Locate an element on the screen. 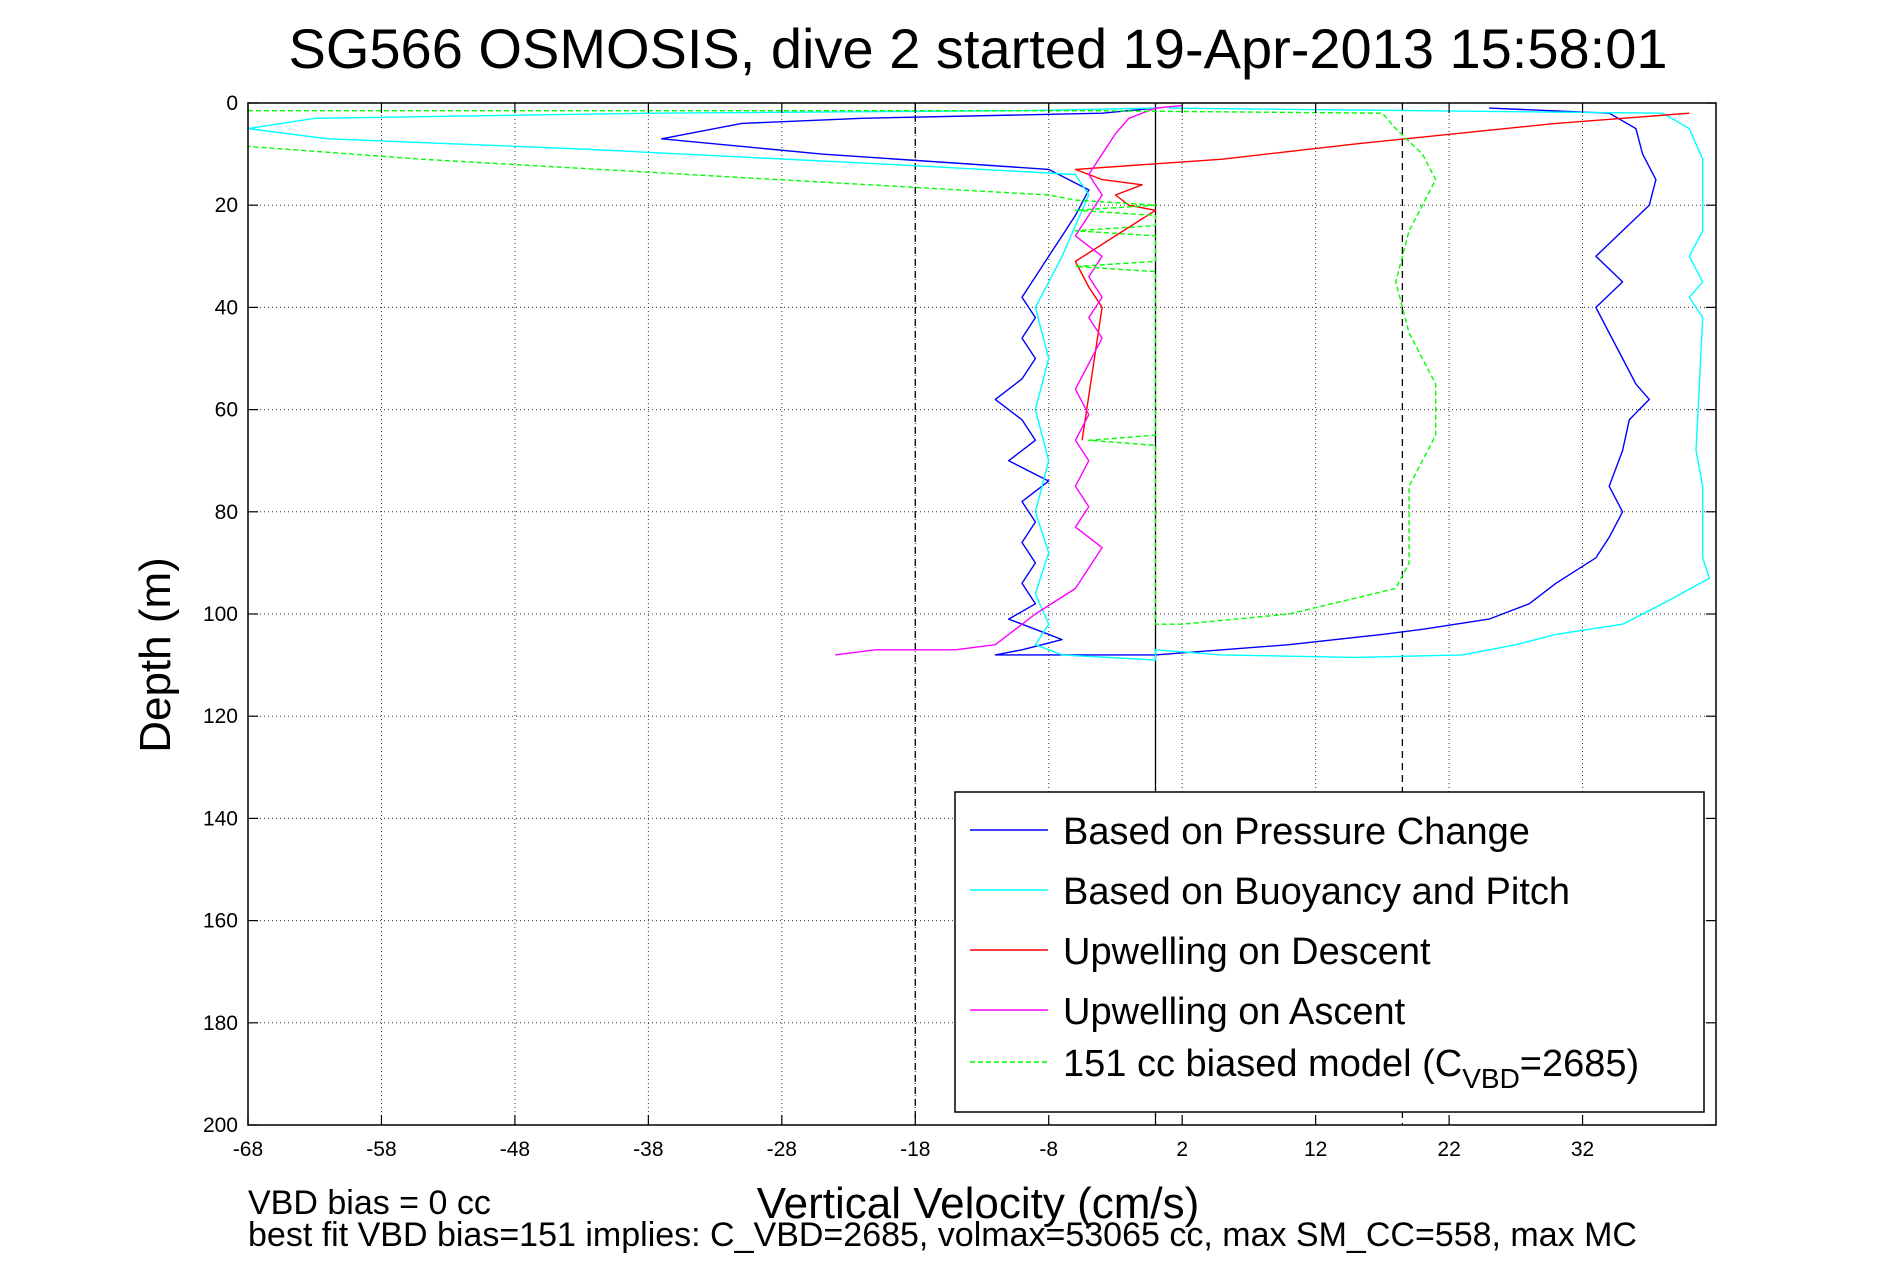 Image resolution: width=1891 pixels, height=1267 pixels. x-tick-label: -38 is located at coordinates (648, 1149).